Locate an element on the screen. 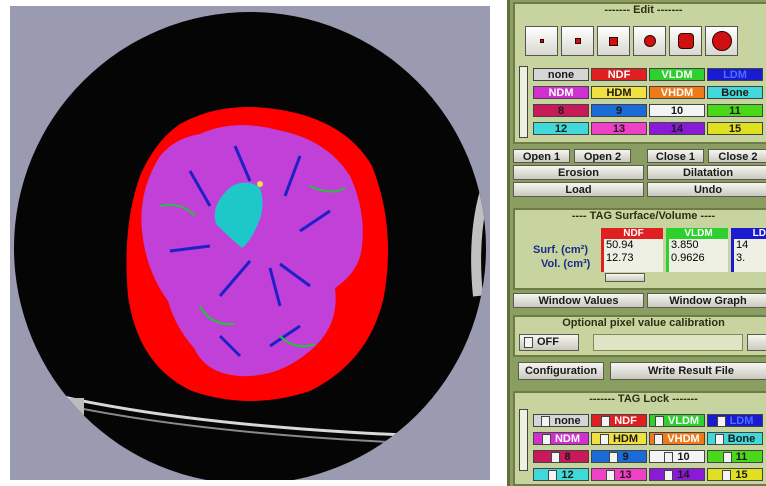 The image size is (766, 486). lock-tag-15: 15 is located at coordinates (735, 474).